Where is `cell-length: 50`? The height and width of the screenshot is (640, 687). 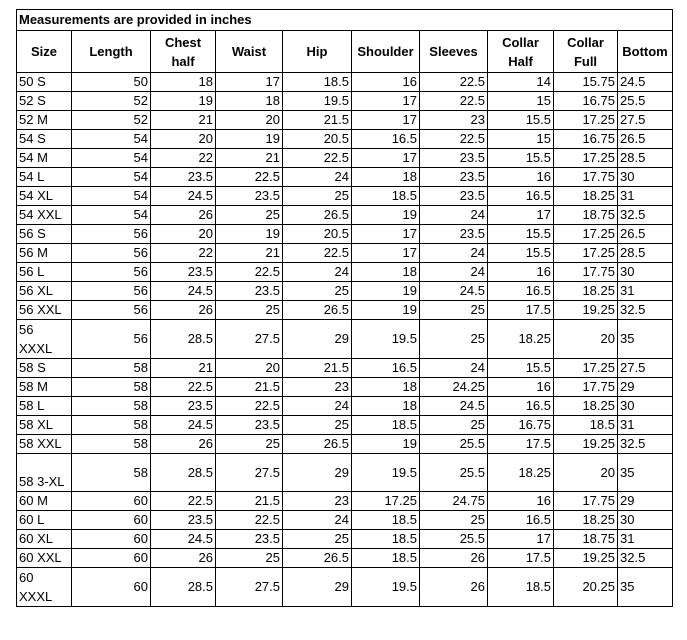 cell-length: 50 is located at coordinates (111, 82).